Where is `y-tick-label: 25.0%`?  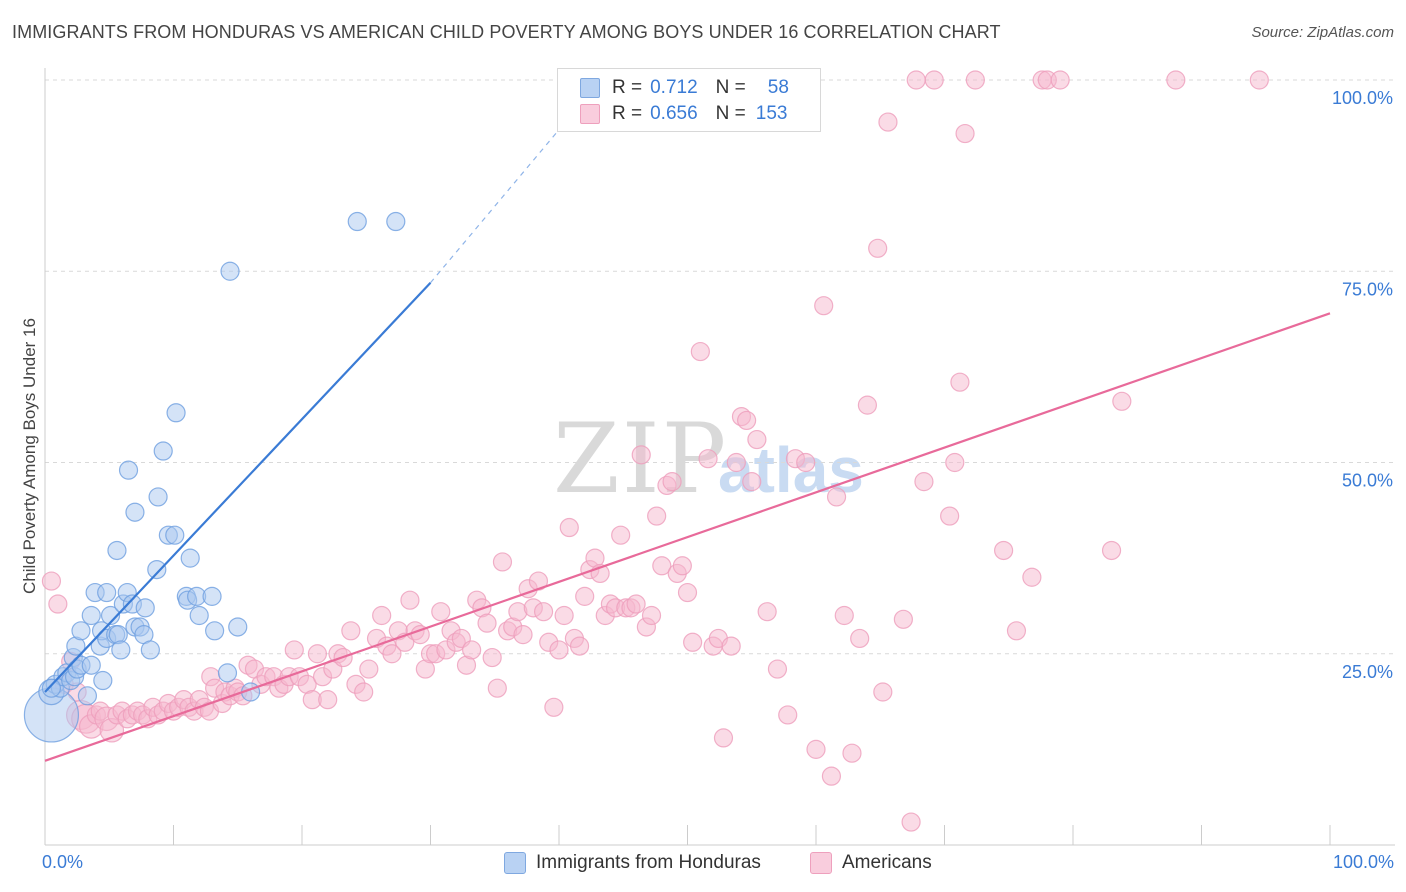 y-tick-label: 25.0% is located at coordinates (1367, 672).